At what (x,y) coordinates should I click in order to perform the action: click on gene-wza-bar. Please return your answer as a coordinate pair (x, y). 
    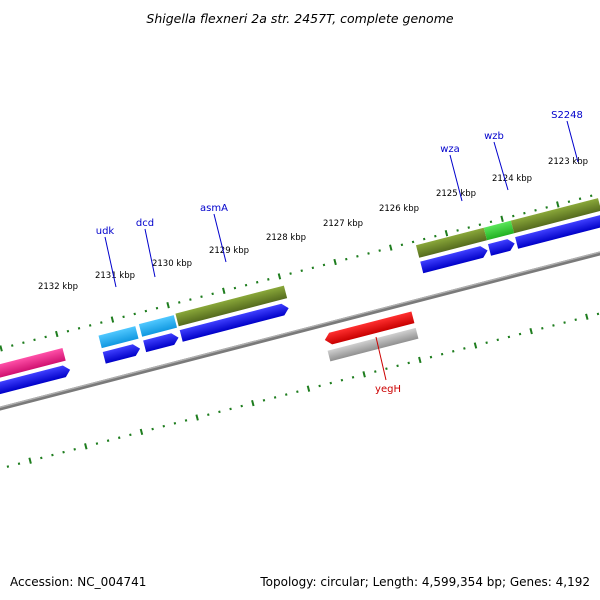
    Looking at the image, I should click on (451, 242).